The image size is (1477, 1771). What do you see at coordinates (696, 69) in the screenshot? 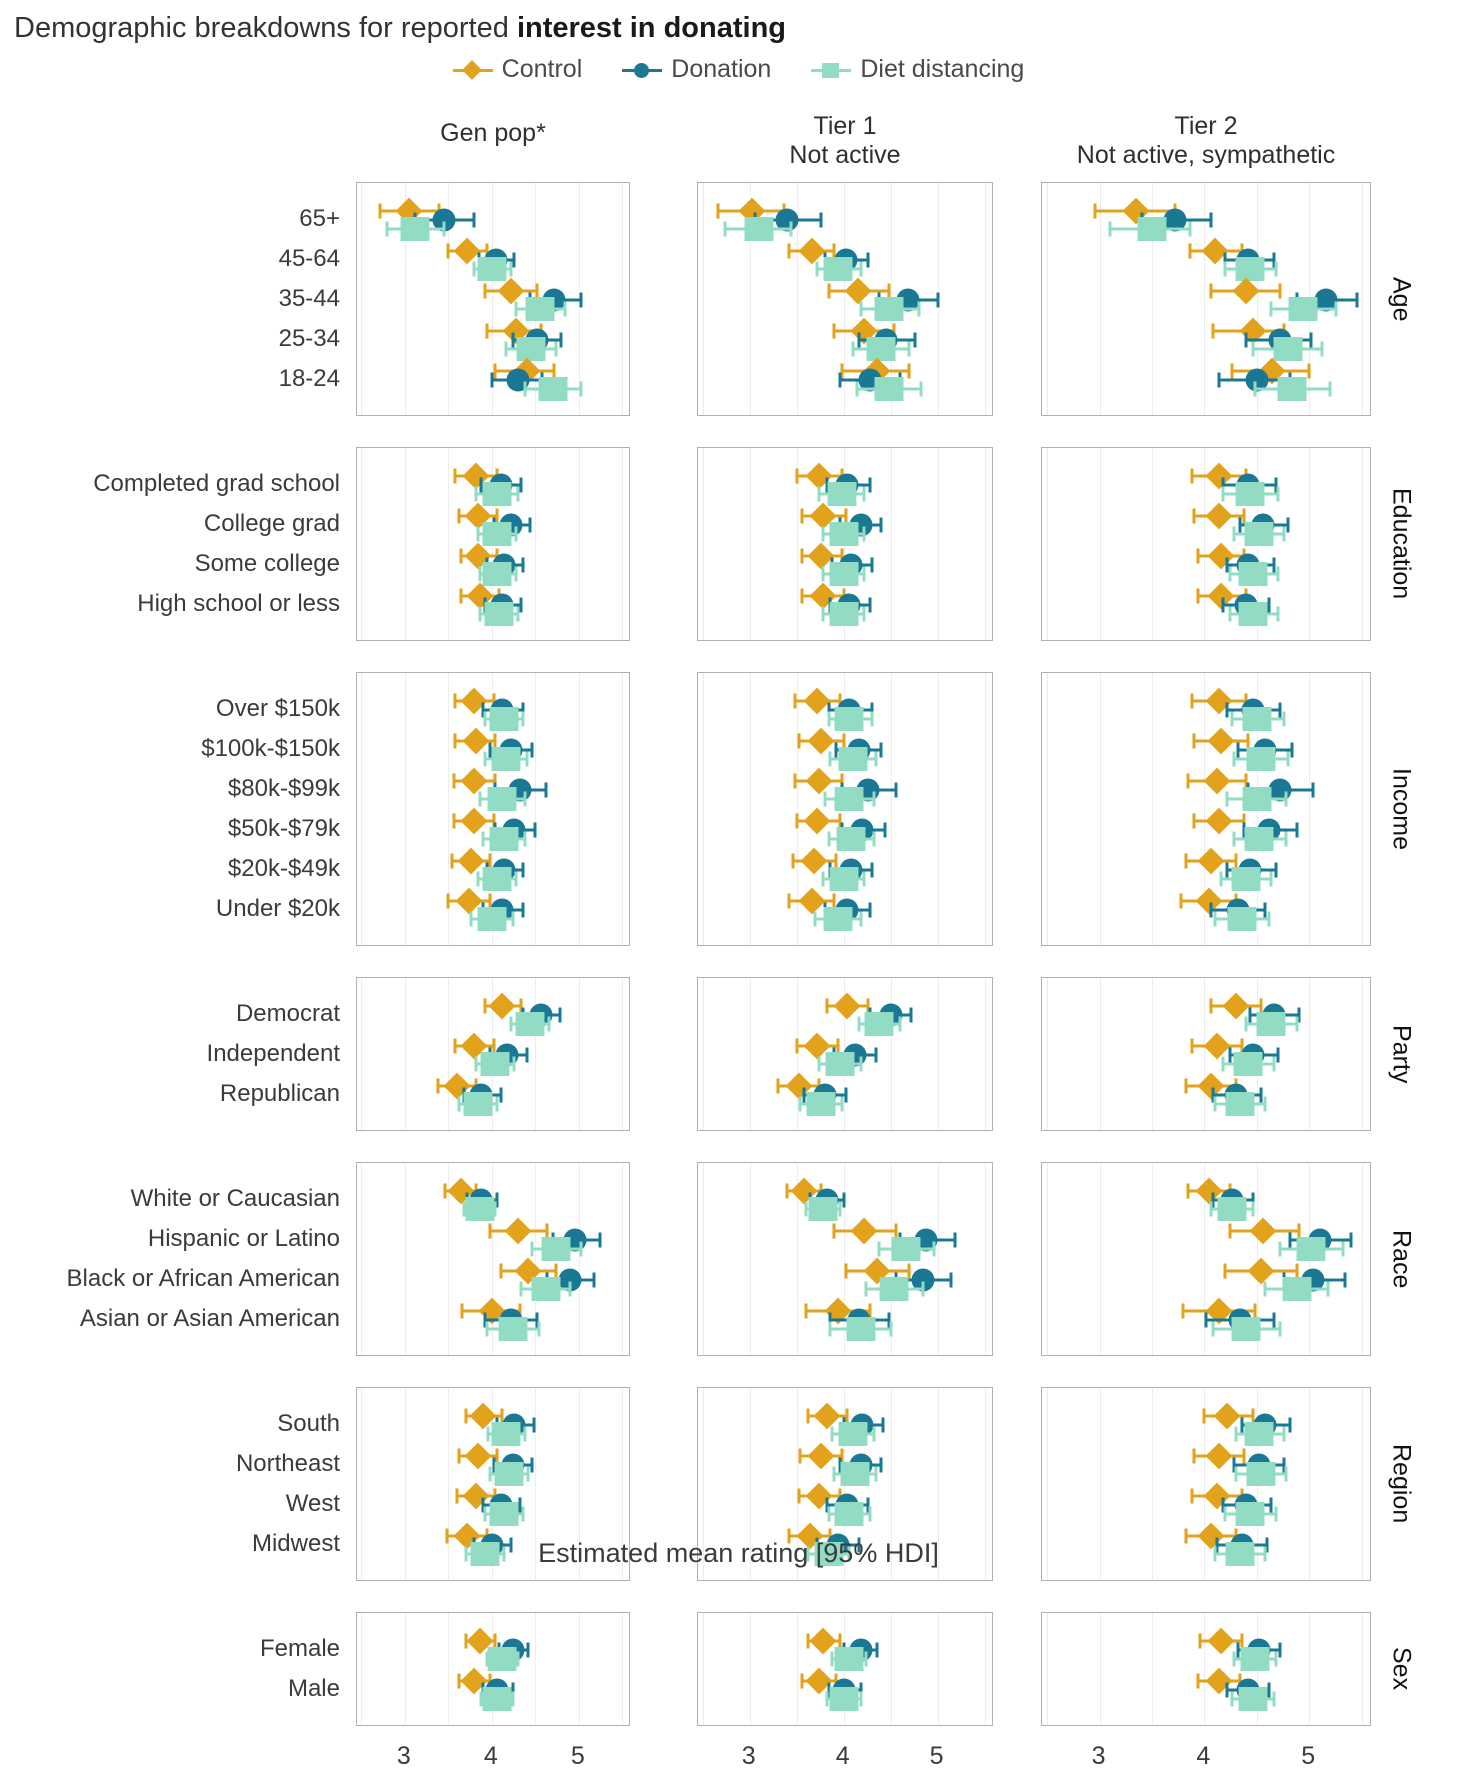
I see `legend-item-donation: Donation` at bounding box center [696, 69].